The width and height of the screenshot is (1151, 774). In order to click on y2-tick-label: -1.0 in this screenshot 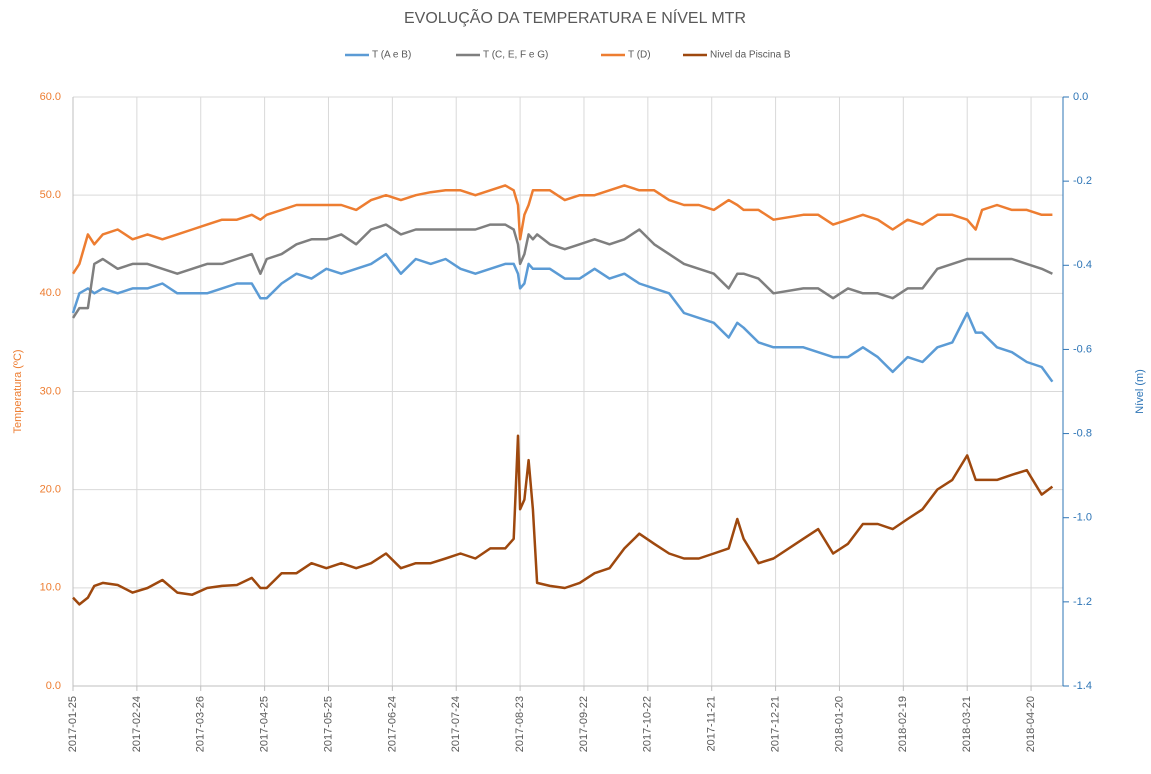, I will do `click(1082, 518)`.